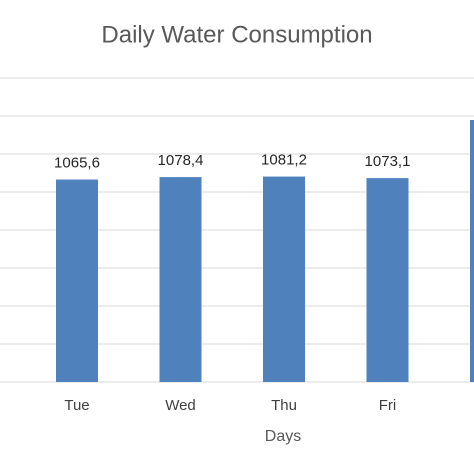 The width and height of the screenshot is (474, 474). I want to click on x-tick-label: Wed, so click(180, 405).